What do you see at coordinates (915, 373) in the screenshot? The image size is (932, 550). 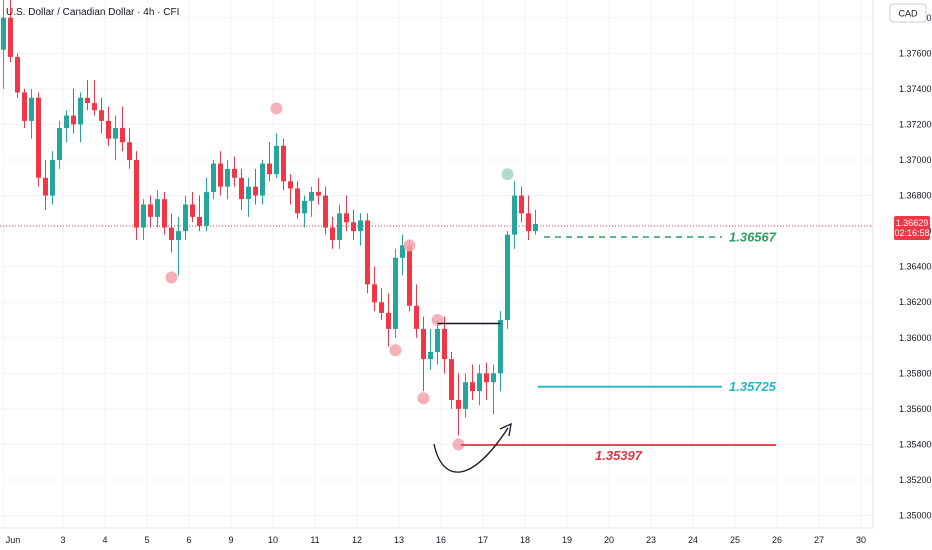 I see `y-tick-label: 1.35800` at bounding box center [915, 373].